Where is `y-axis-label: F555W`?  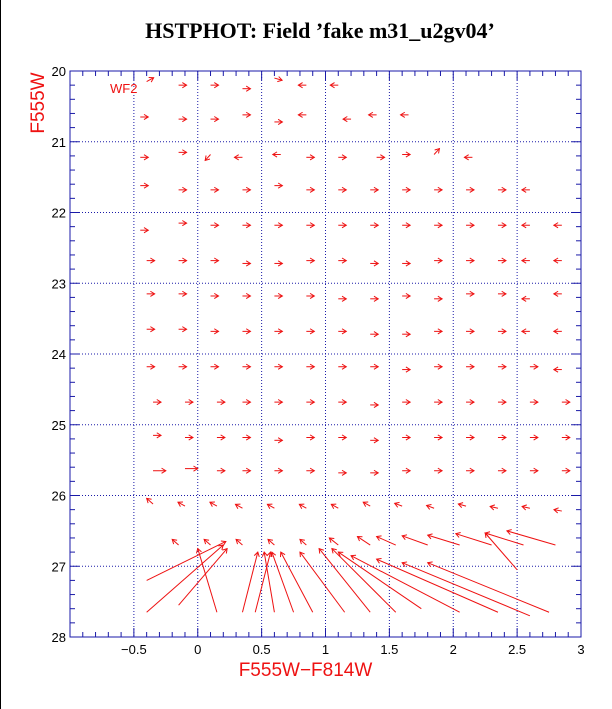
y-axis-label: F555W is located at coordinates (38, 102).